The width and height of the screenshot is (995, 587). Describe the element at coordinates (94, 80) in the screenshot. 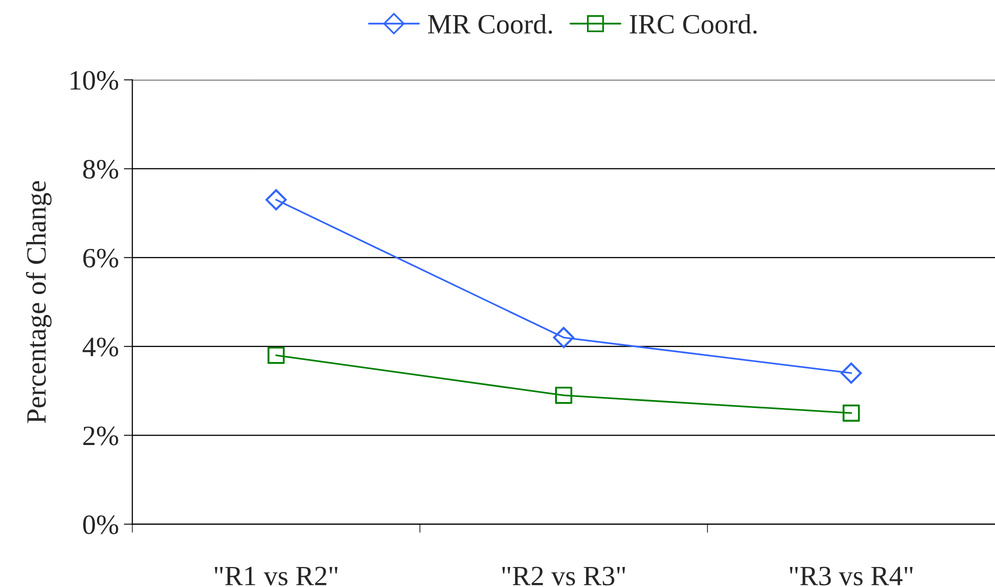

I see `y-tick-label: 10%` at that location.